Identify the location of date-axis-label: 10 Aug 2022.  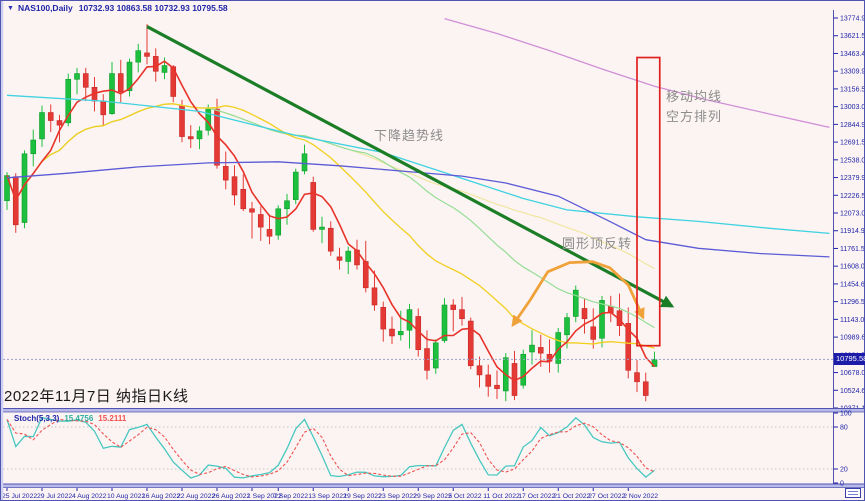
(126, 496).